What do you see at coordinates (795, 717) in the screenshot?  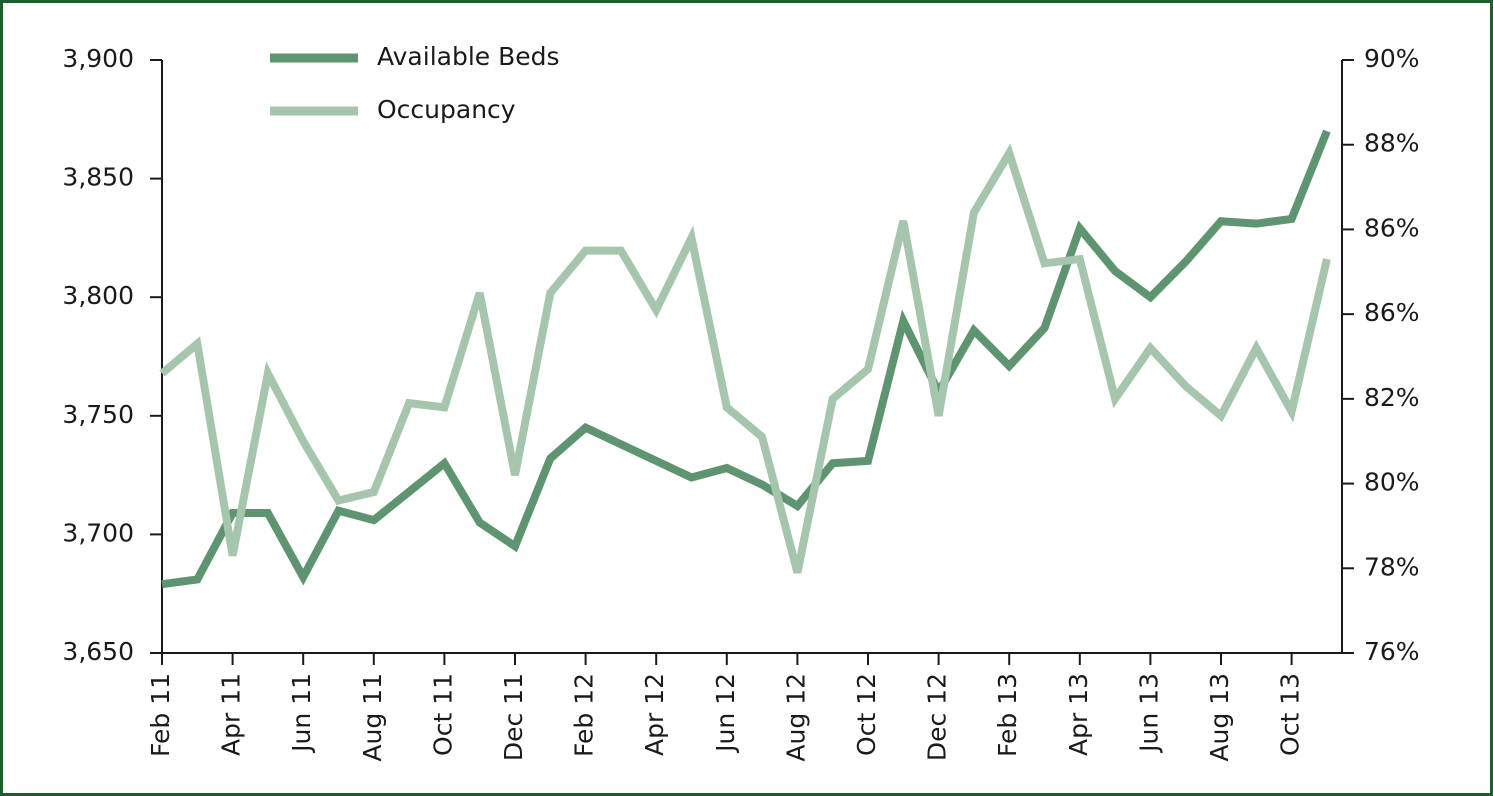 I see `x-tick-label: Aug 12` at bounding box center [795, 717].